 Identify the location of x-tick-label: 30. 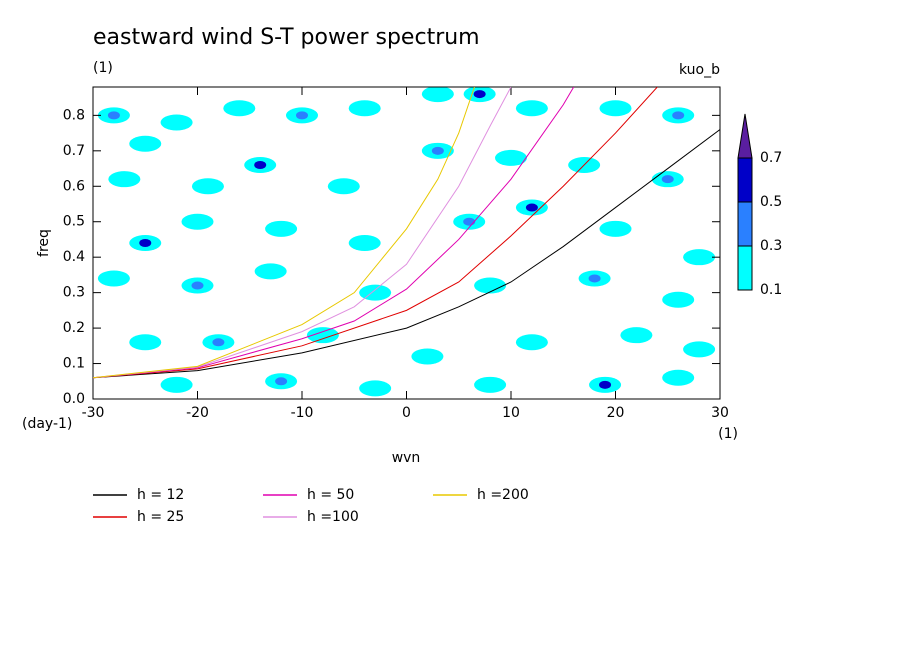
(720, 413).